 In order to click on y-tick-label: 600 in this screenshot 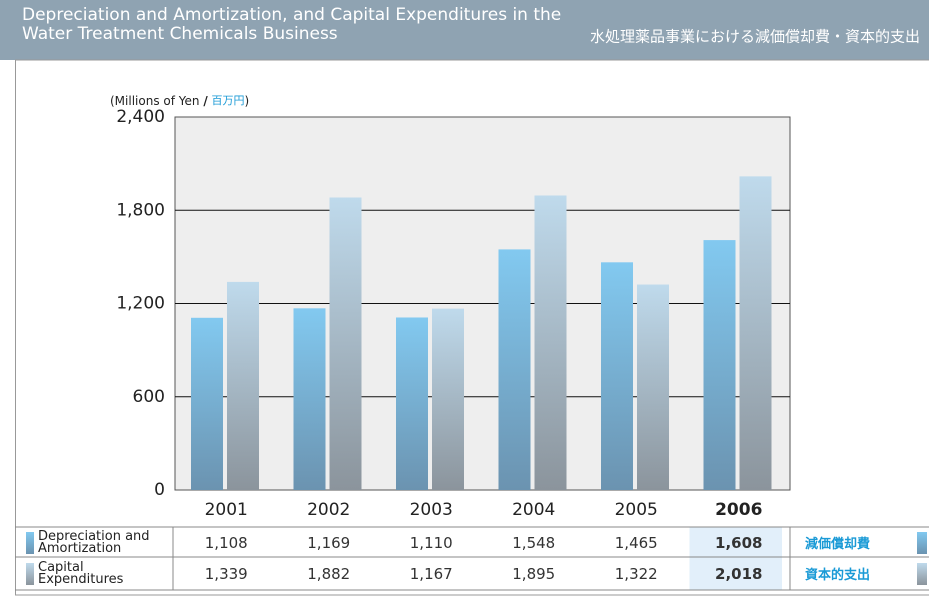, I will do `click(149, 397)`.